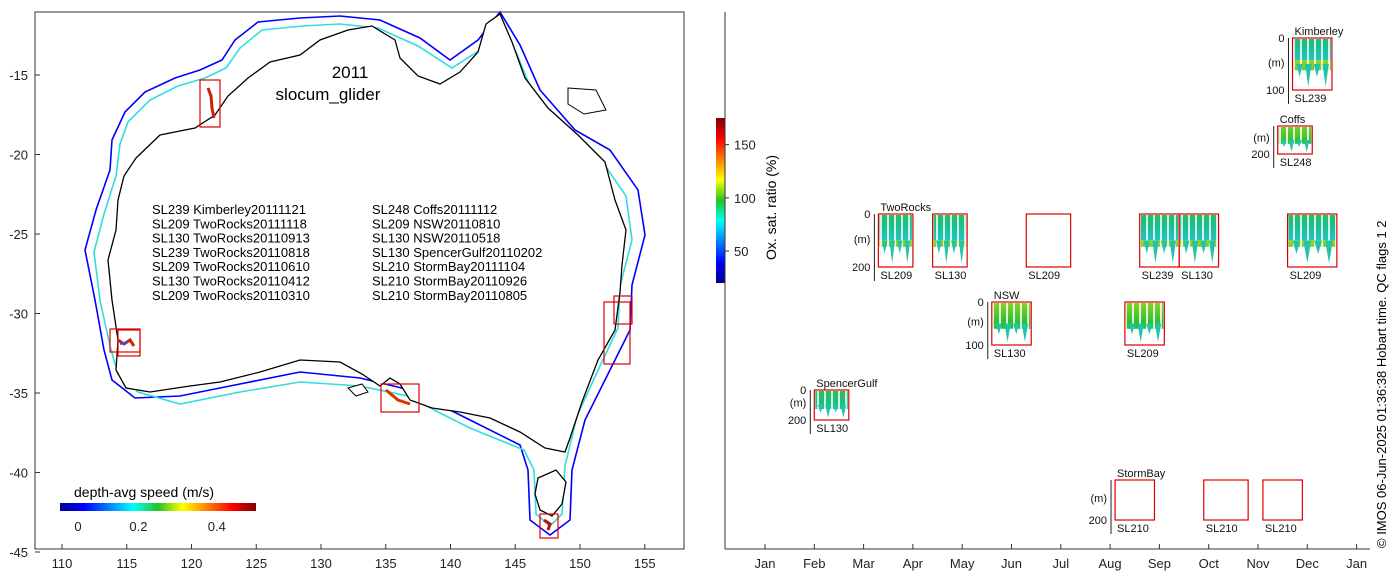 Image resolution: width=1400 pixels, height=580 pixels. What do you see at coordinates (645, 563) in the screenshot?
I see `map-x-tick-label: 155` at bounding box center [645, 563].